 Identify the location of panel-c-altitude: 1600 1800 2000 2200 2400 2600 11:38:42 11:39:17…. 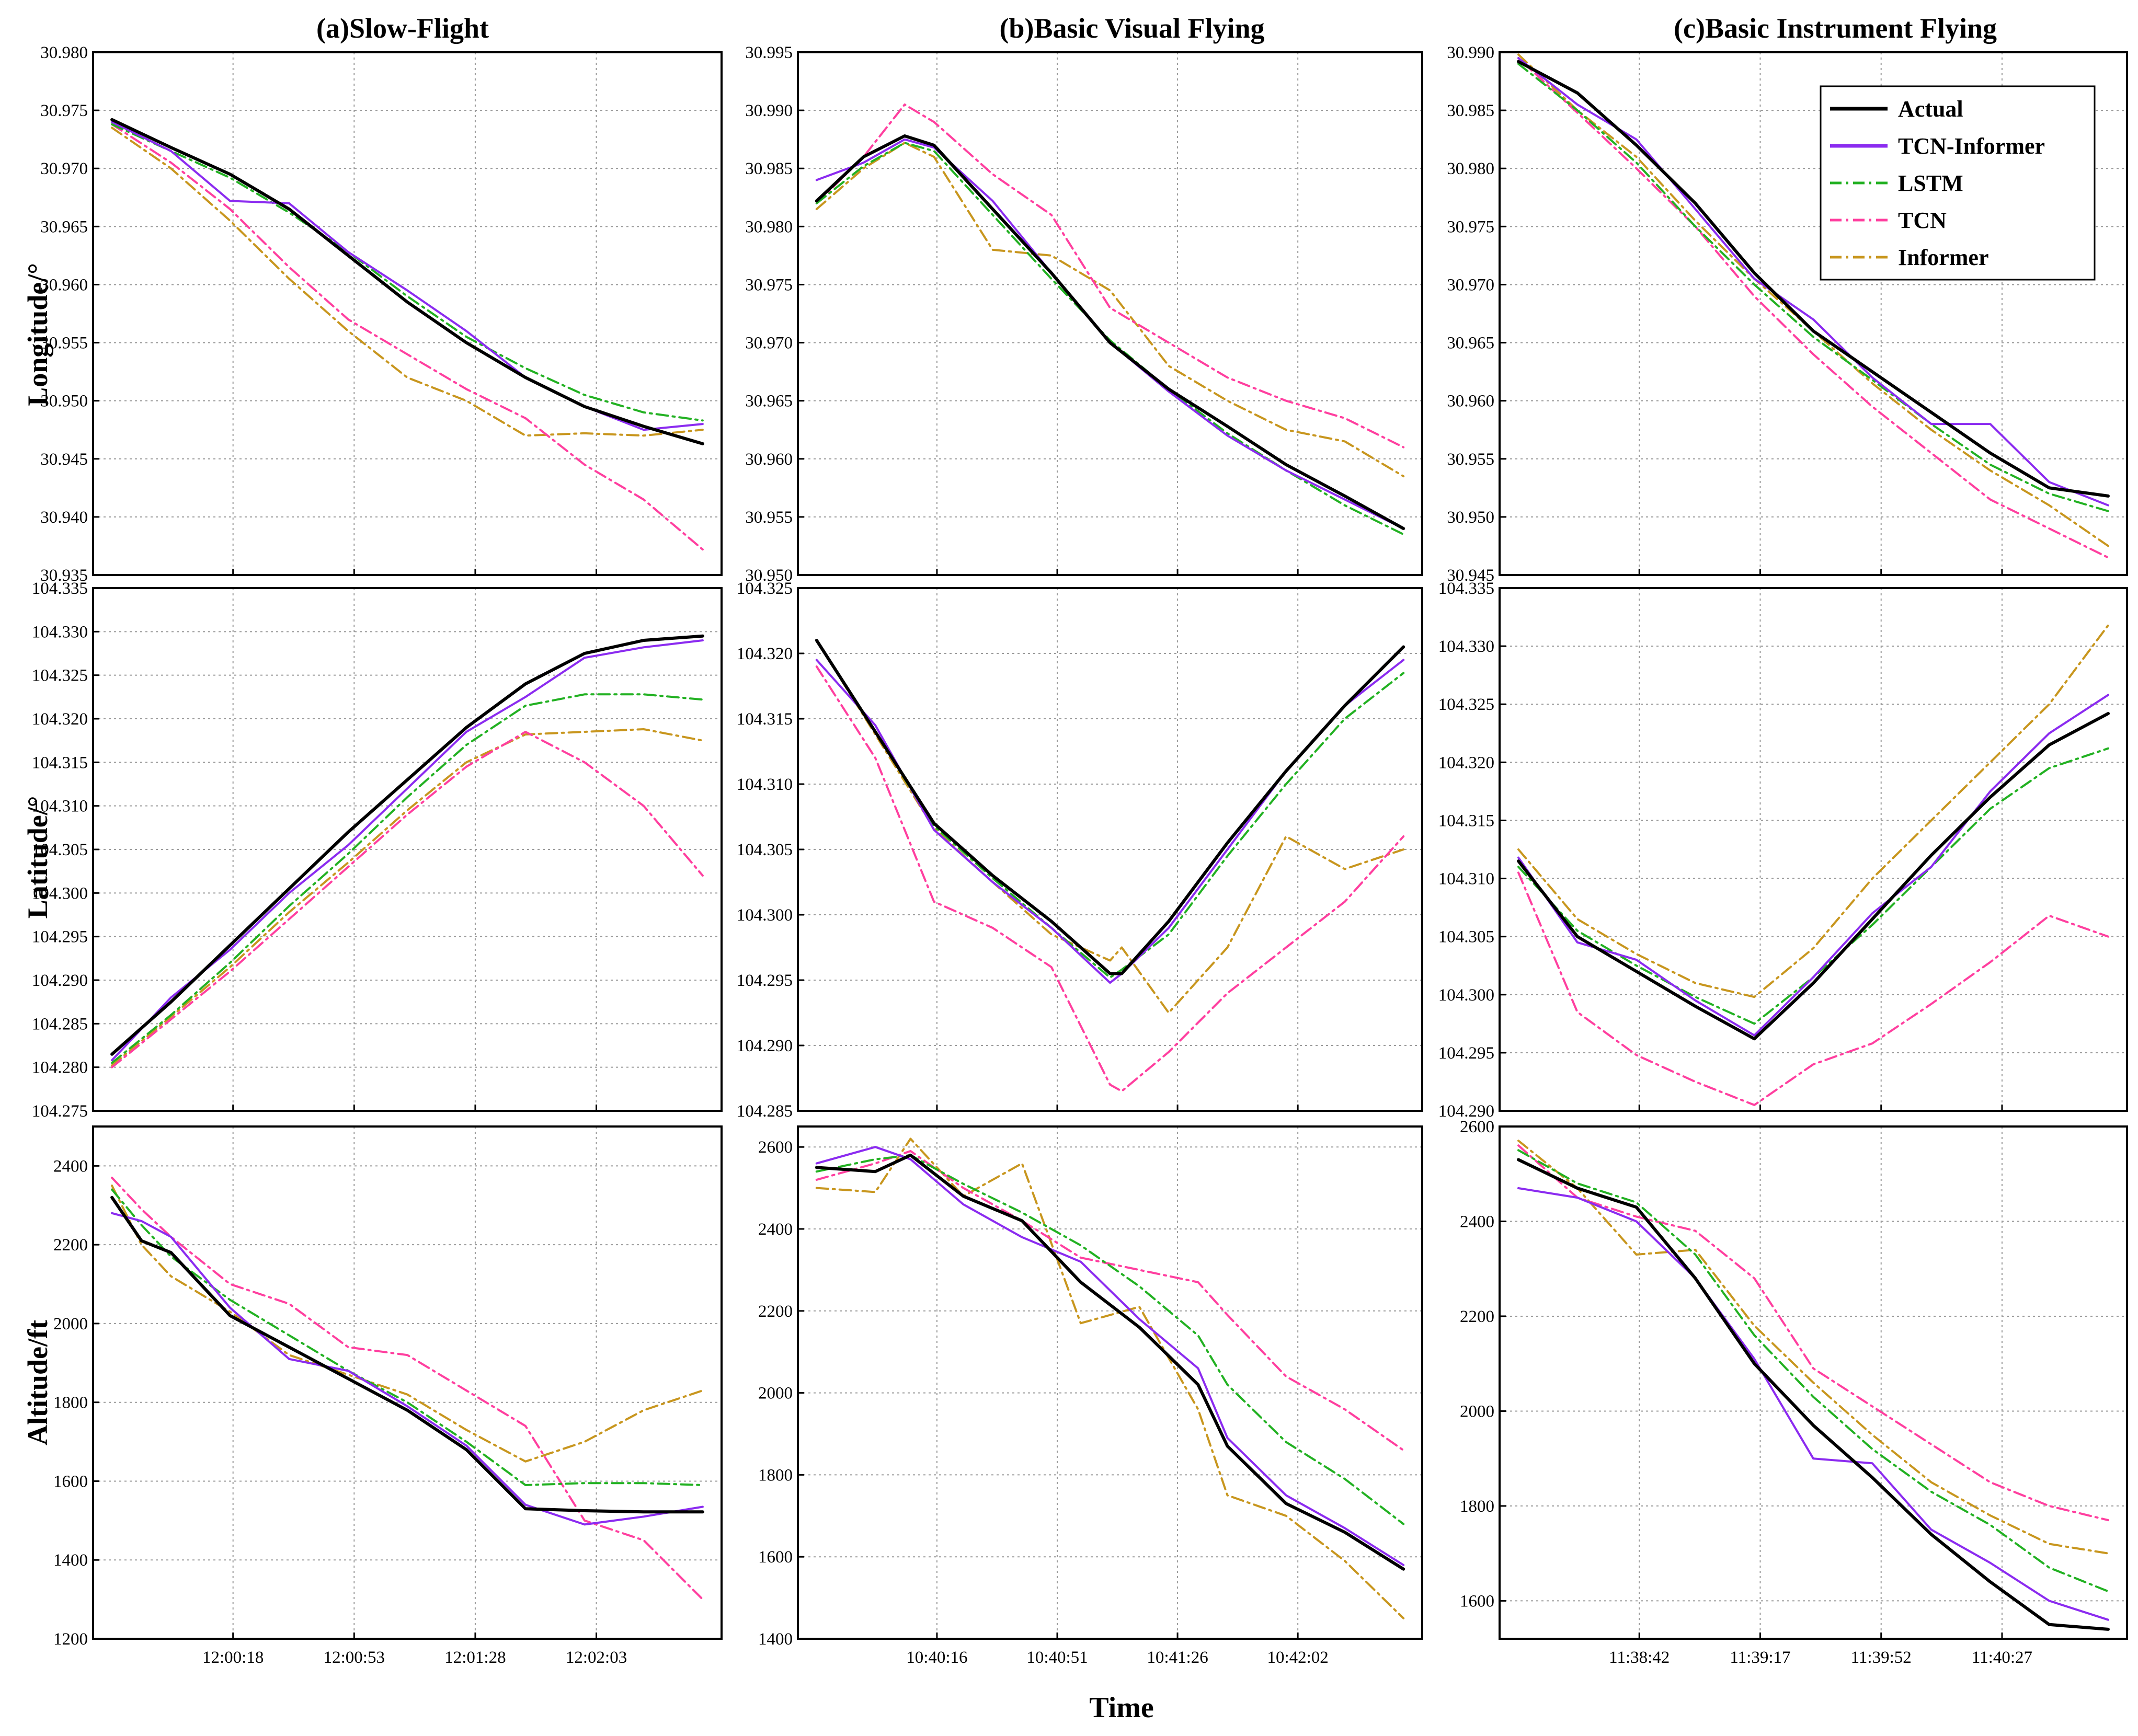
(1794, 1392).